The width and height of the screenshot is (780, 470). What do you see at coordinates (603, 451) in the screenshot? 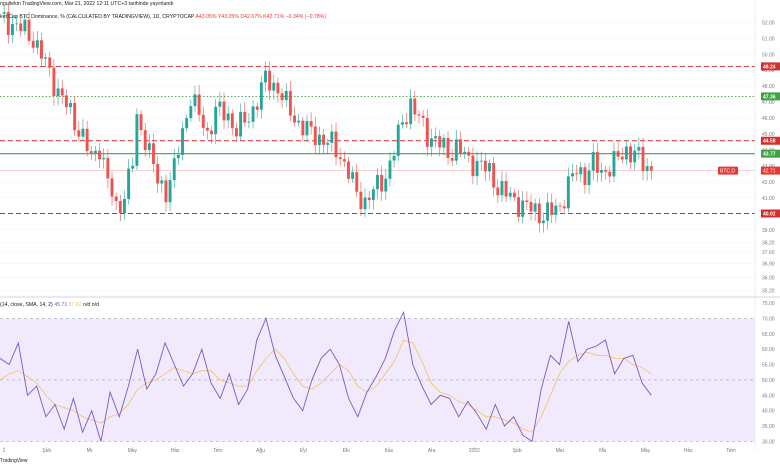
I see `time-tick-label: Nis` at bounding box center [603, 451].